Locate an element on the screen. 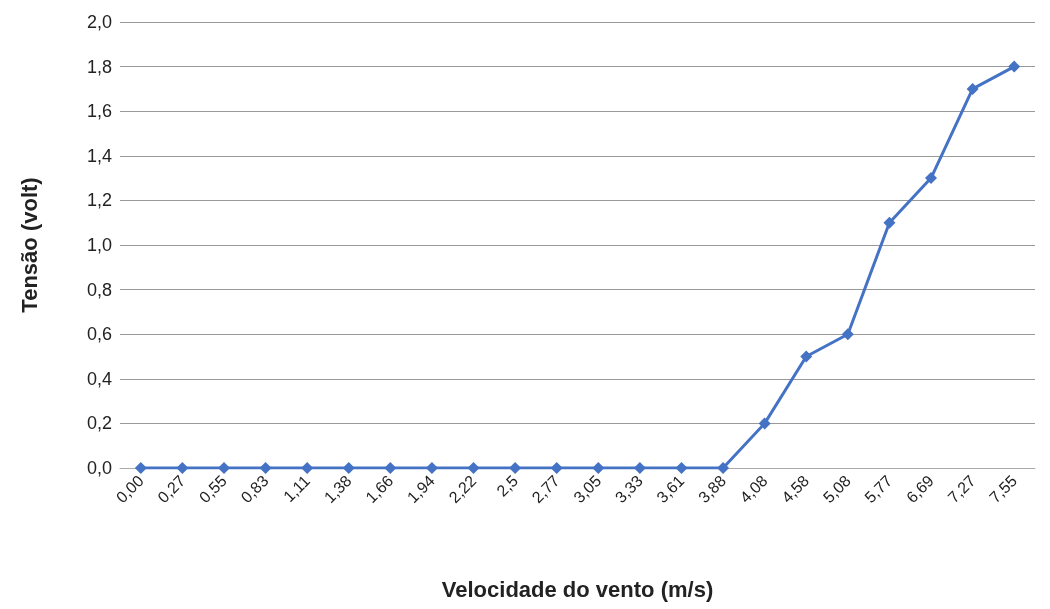 The width and height of the screenshot is (1050, 609). y-tick-label: 2,0 is located at coordinates (99, 22).